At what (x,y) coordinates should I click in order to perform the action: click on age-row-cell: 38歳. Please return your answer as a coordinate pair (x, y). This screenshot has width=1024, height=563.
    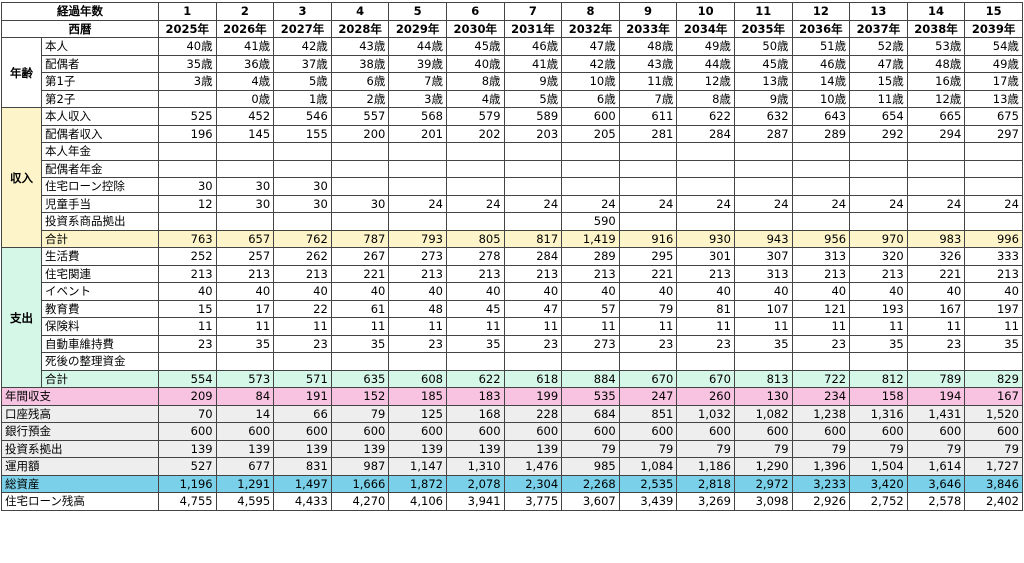
    Looking at the image, I should click on (360, 63).